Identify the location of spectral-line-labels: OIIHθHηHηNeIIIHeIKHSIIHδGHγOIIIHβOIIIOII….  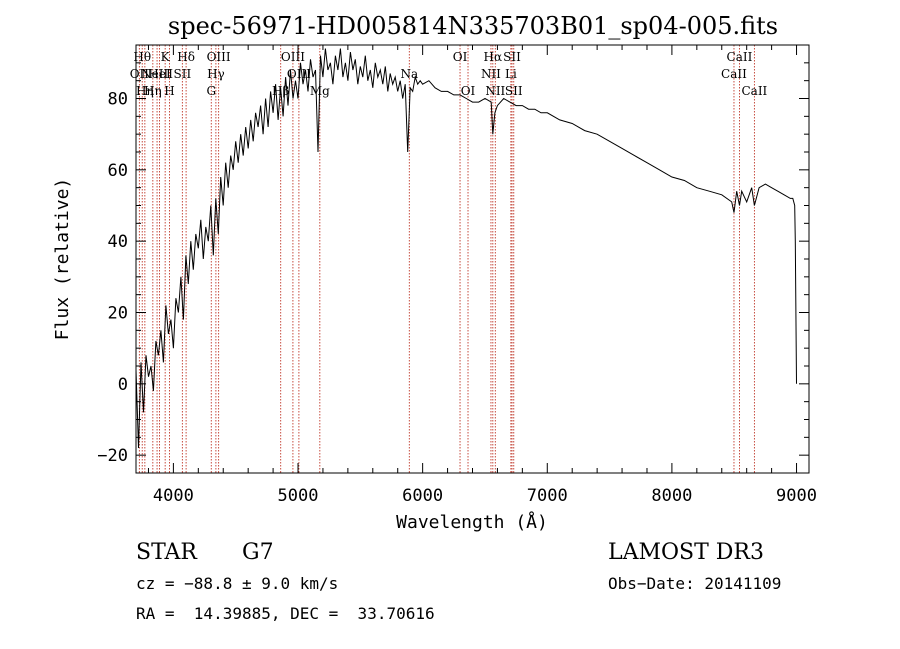
(449, 74).